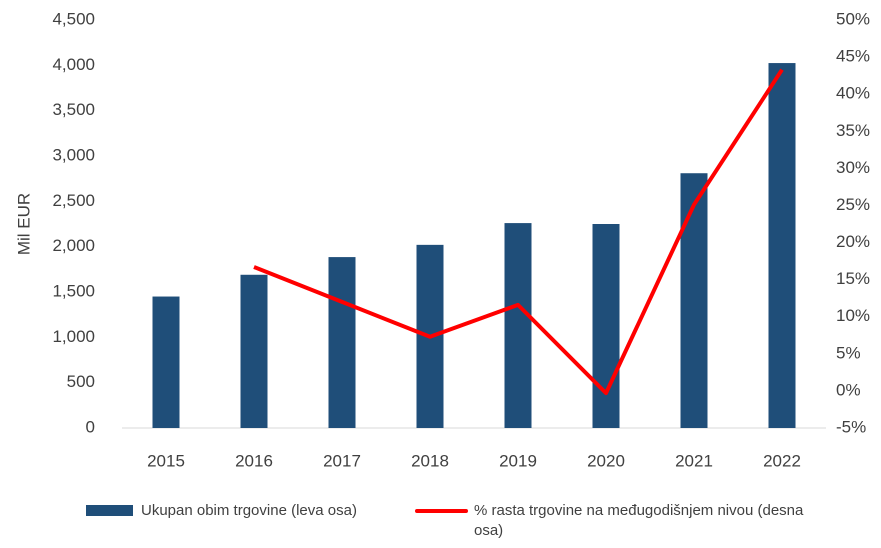  What do you see at coordinates (109, 510) in the screenshot?
I see `legend-swatch` at bounding box center [109, 510].